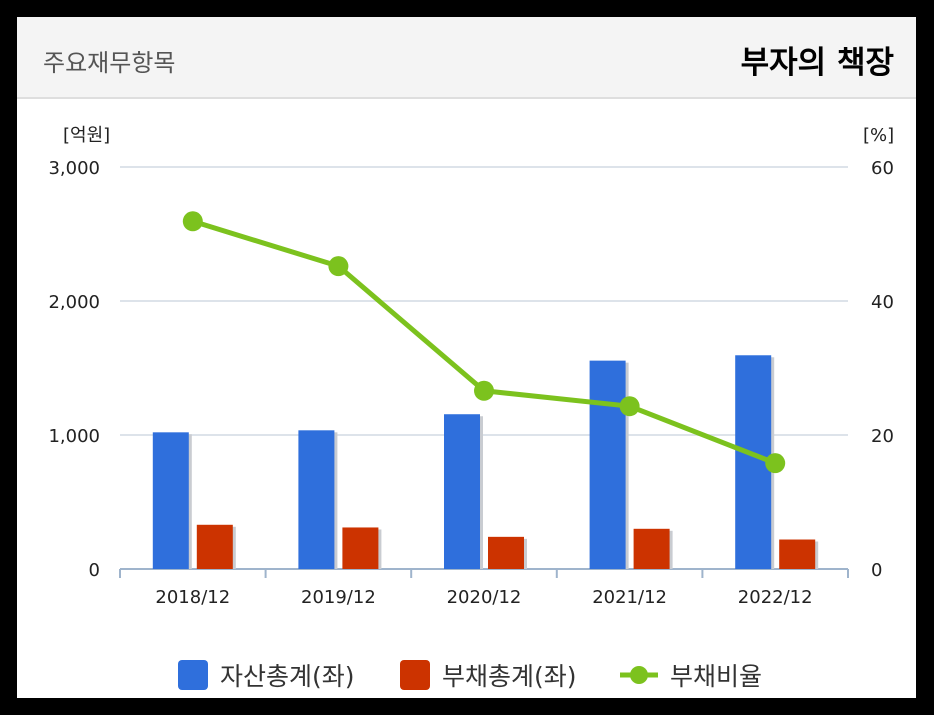  Describe the element at coordinates (882, 302) in the screenshot. I see `right-tick-label: 40` at that location.